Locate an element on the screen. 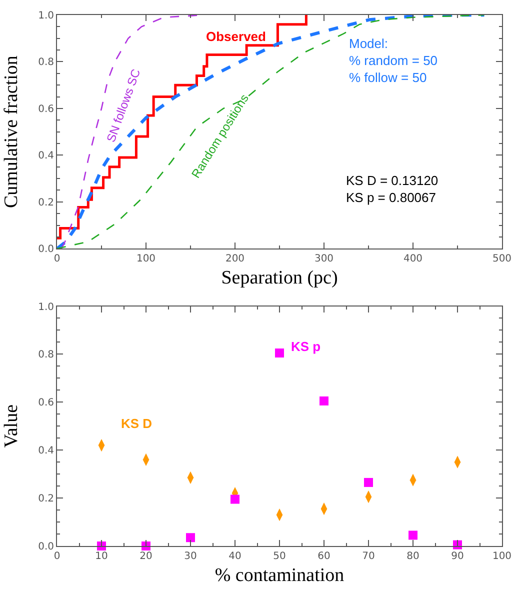  x-tick-label: 300 is located at coordinates (324, 259).